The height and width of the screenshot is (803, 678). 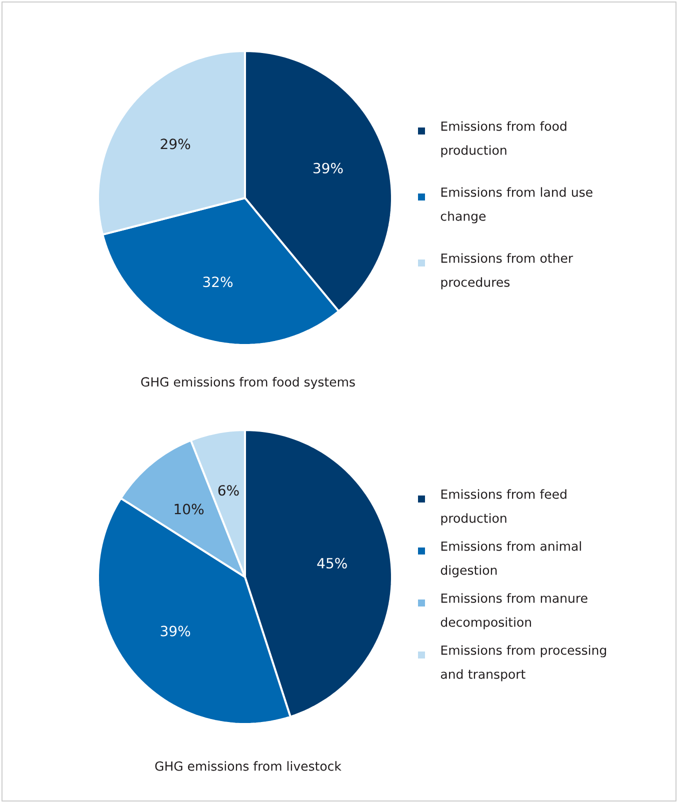 I want to click on data-label: 29%, so click(x=175, y=144).